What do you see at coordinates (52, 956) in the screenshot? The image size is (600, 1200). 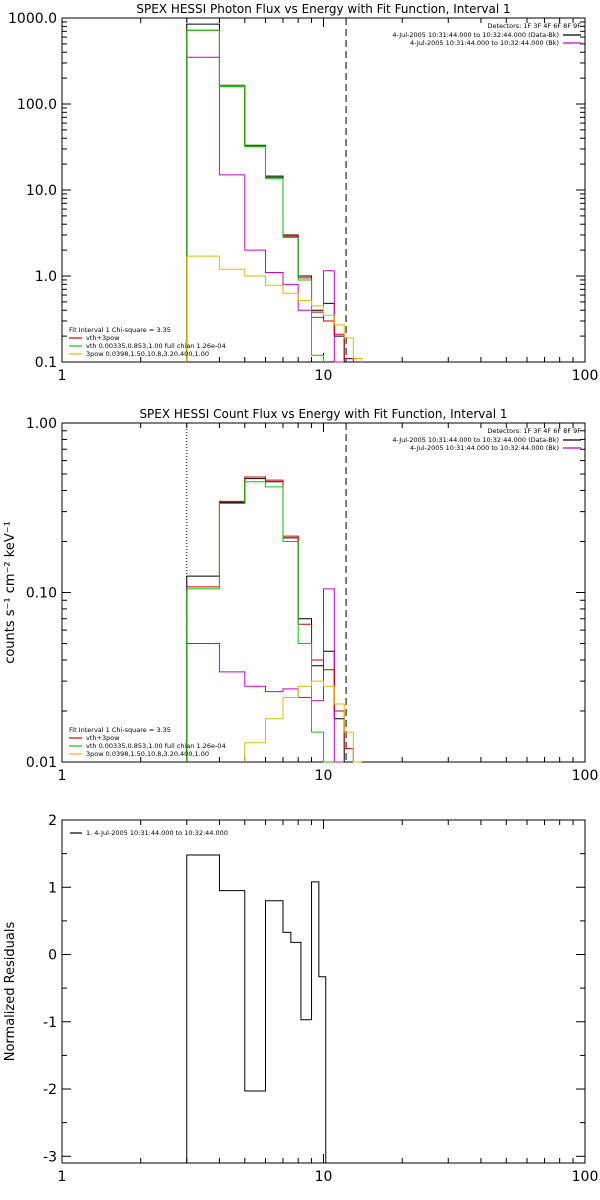 I see `y-tick-label: 0` at bounding box center [52, 956].